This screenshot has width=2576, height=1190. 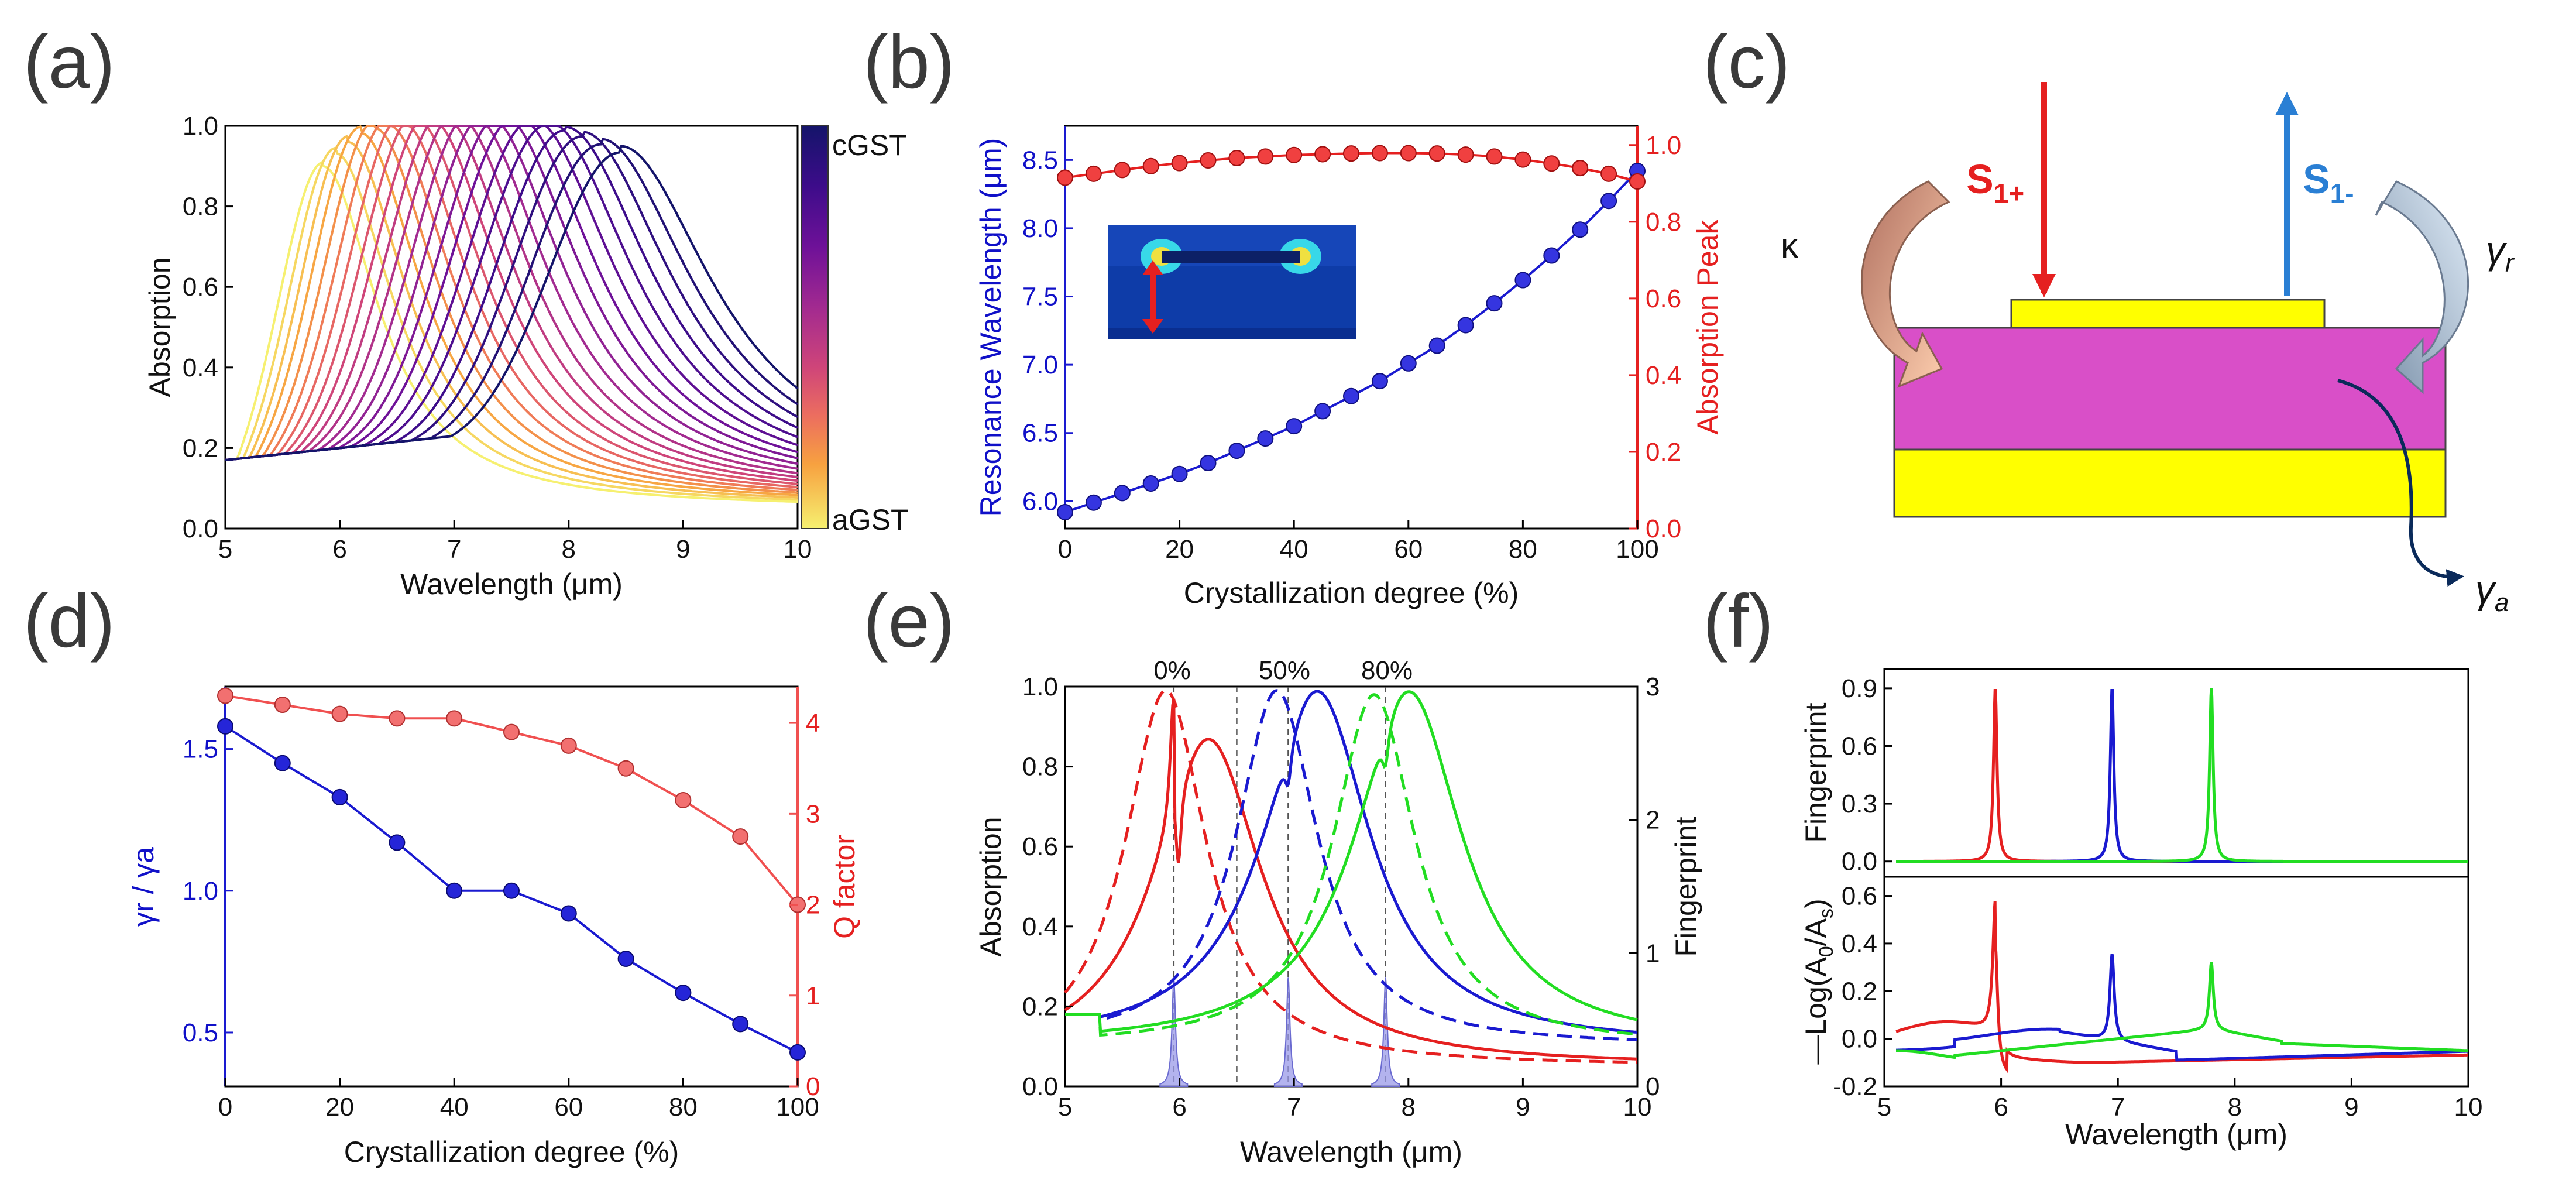 I want to click on panel-b-left-ylabel: Resonance Wavelength (μm), so click(x=991, y=327).